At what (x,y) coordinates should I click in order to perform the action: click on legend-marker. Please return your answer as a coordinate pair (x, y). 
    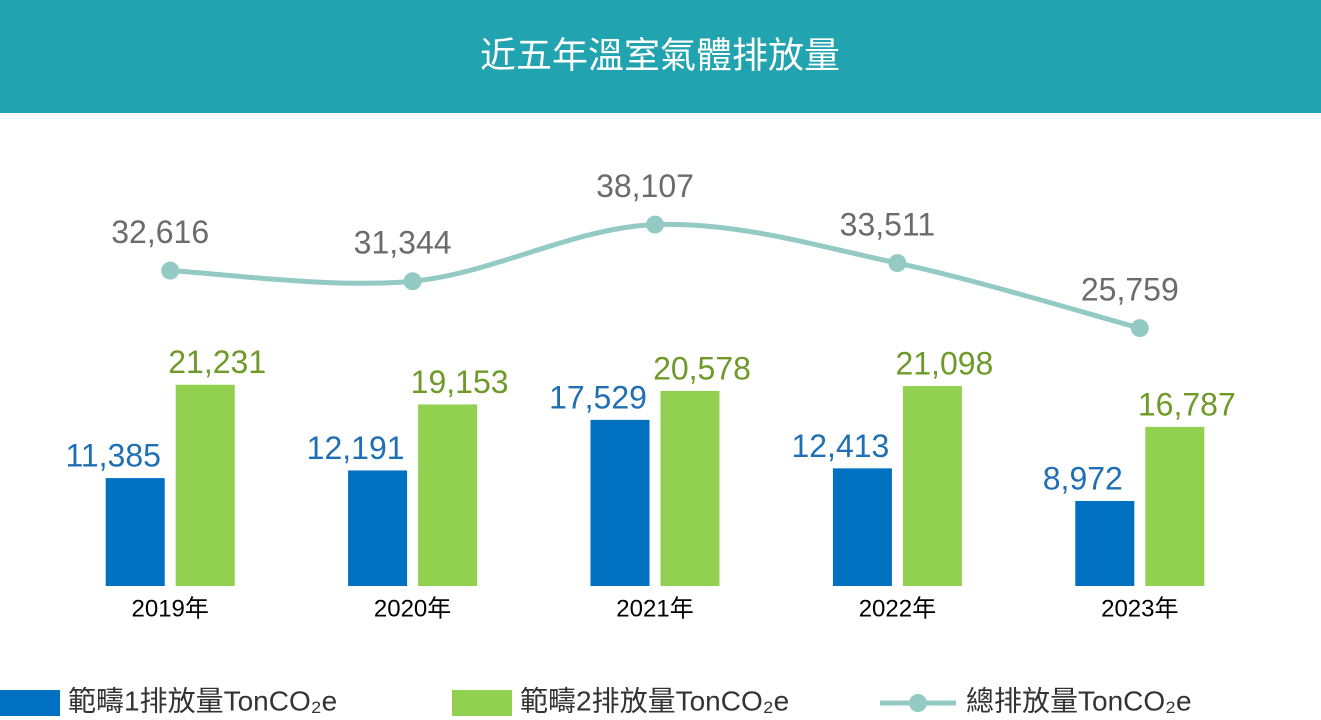
    Looking at the image, I should click on (918, 703).